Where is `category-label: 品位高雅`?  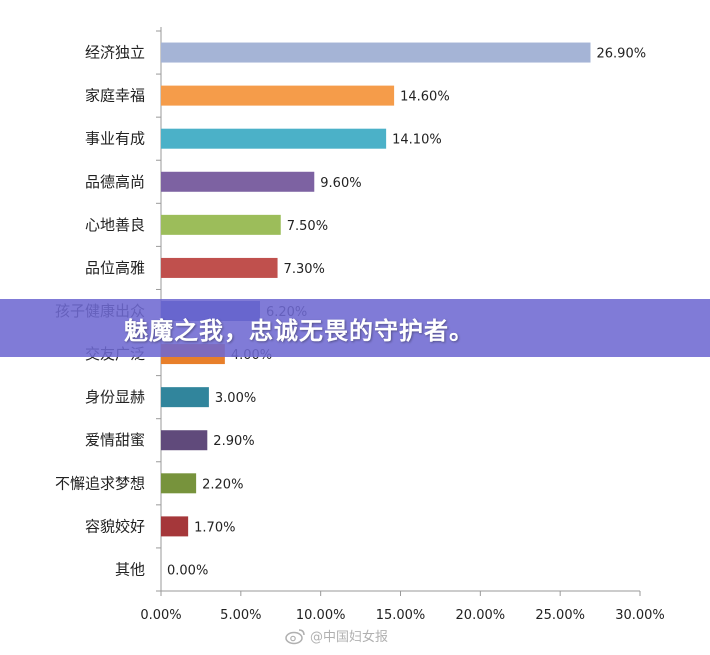
category-label: 品位高雅 is located at coordinates (115, 268).